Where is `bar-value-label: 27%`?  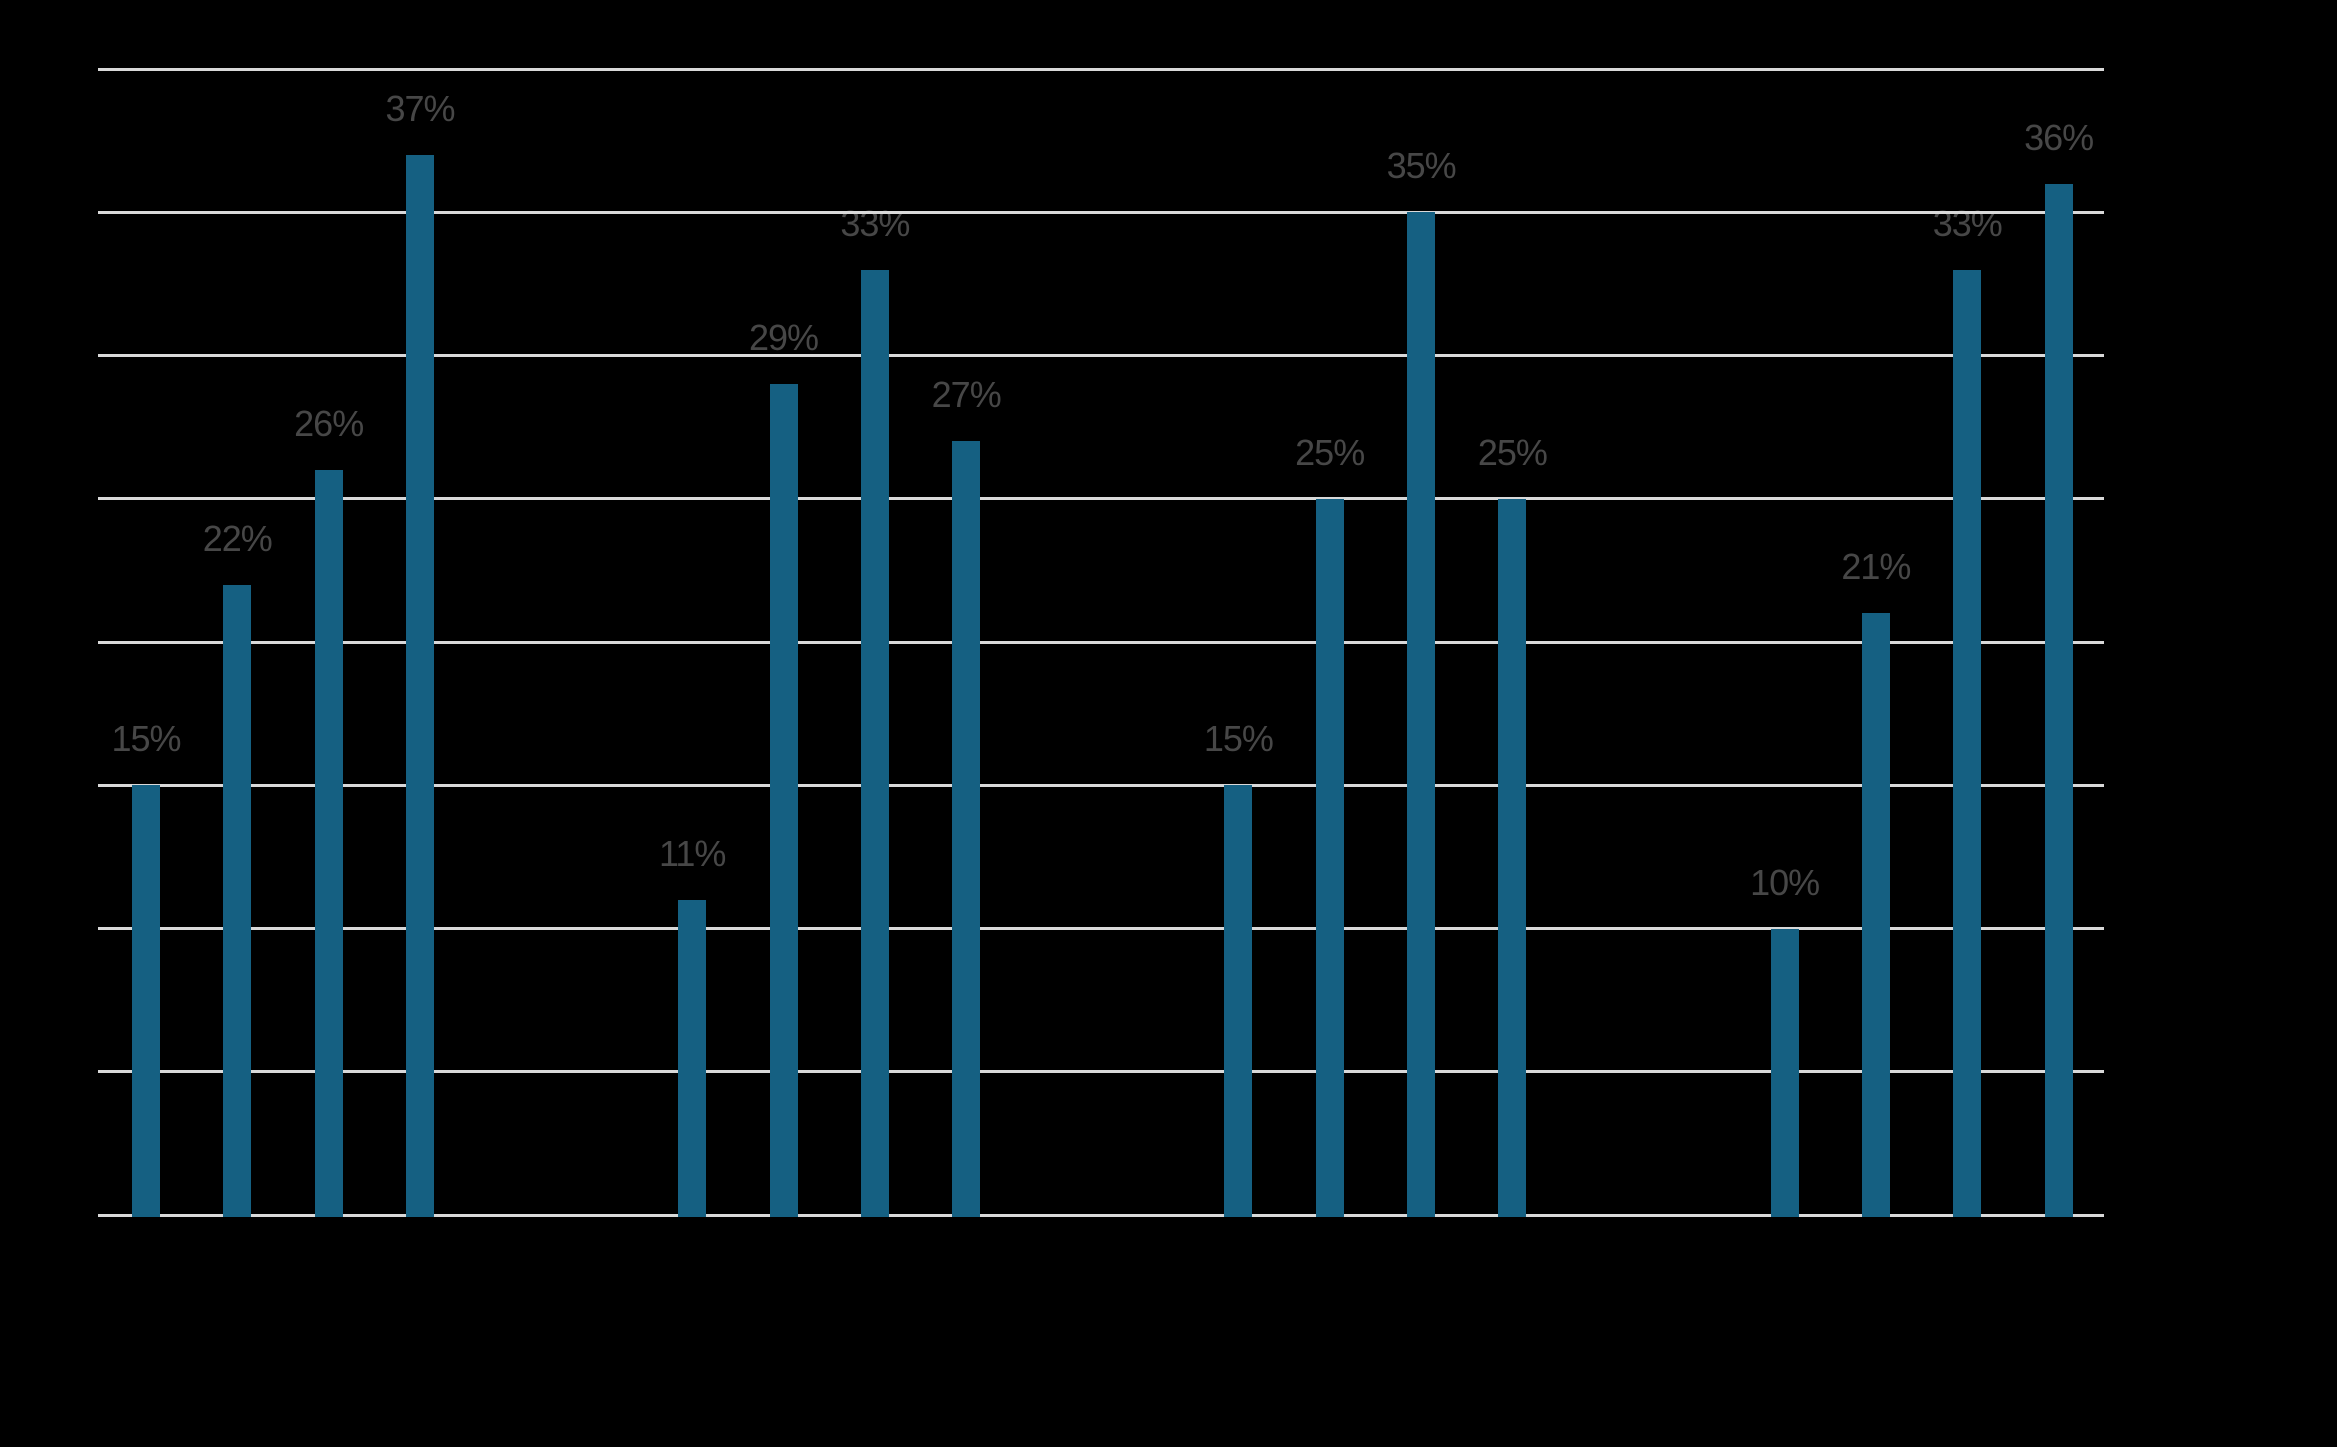 bar-value-label: 27% is located at coordinates (966, 395).